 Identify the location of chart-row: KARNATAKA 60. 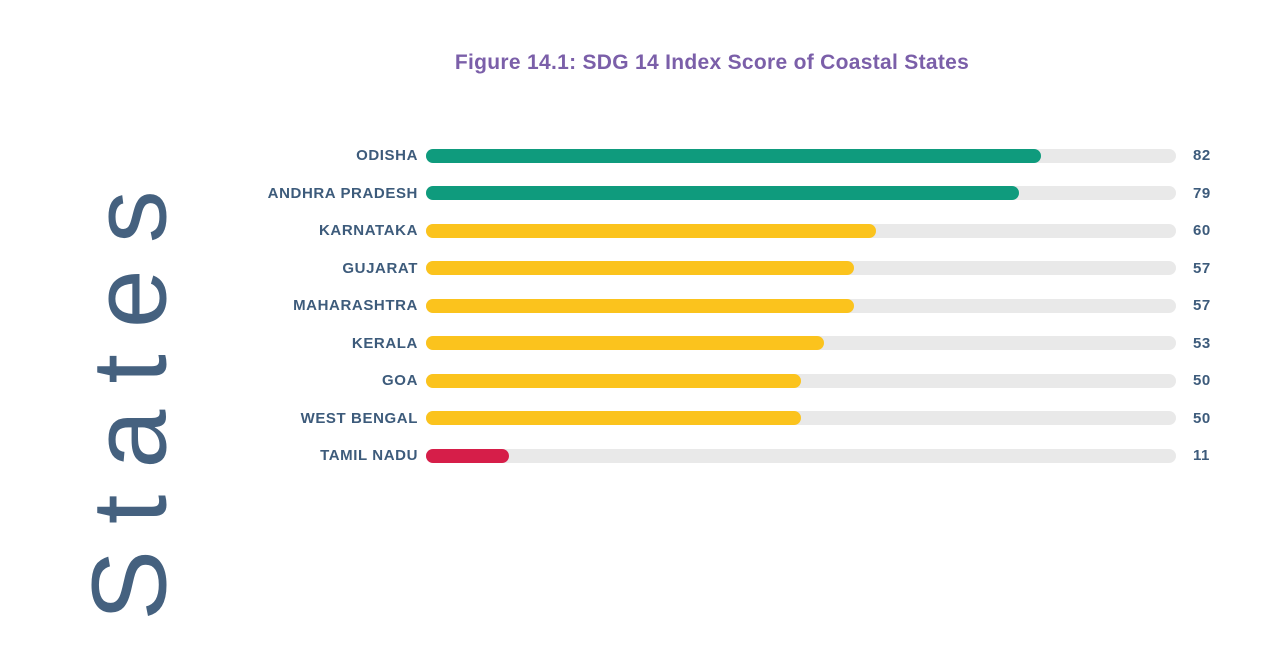
(727, 231).